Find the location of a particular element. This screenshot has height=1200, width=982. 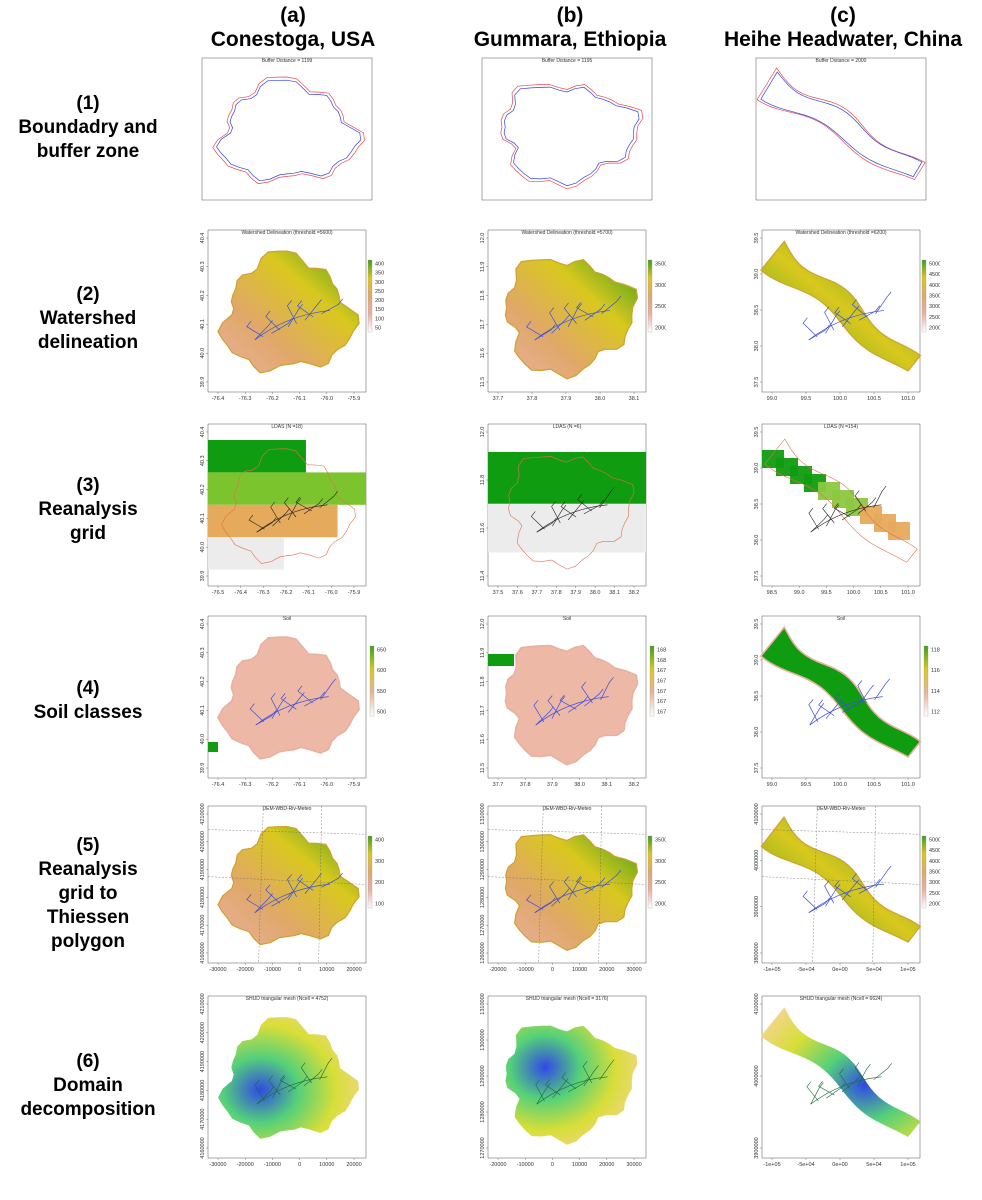

y-tick-label: 40.1 is located at coordinates (203, 324).